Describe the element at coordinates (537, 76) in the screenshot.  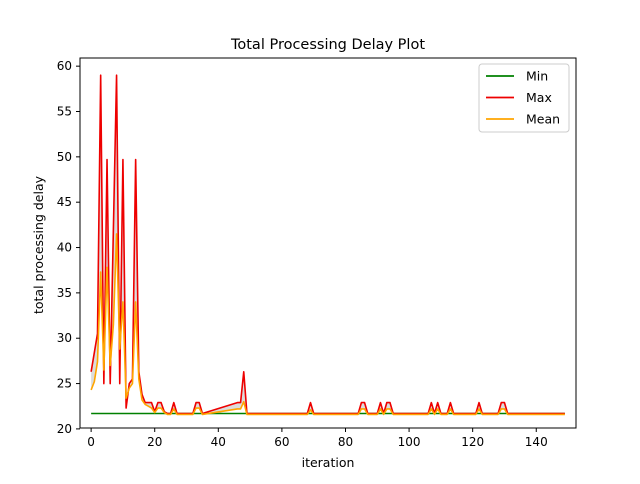
I see `legend-label-min: Min` at that location.